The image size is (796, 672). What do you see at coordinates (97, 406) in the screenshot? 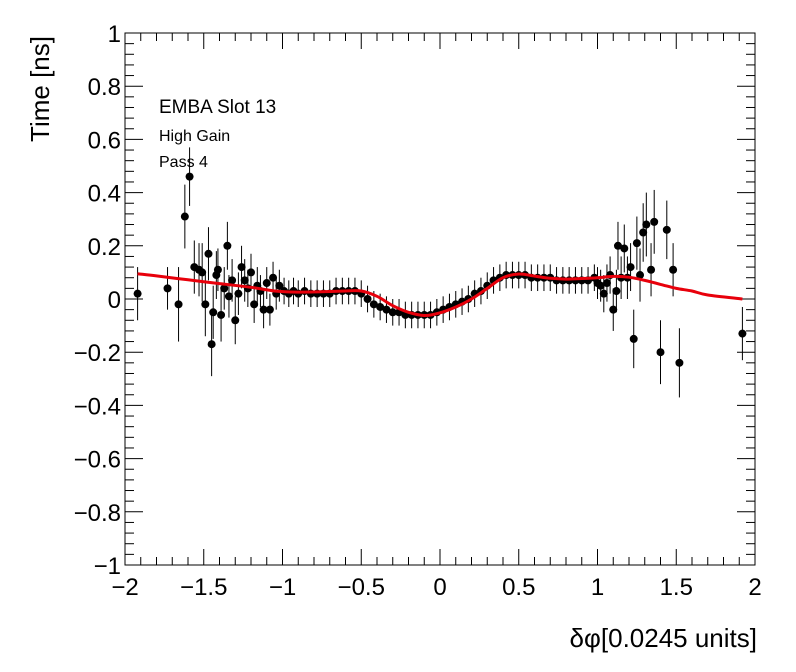
I see `y-tick-label: −0.4` at bounding box center [97, 406].